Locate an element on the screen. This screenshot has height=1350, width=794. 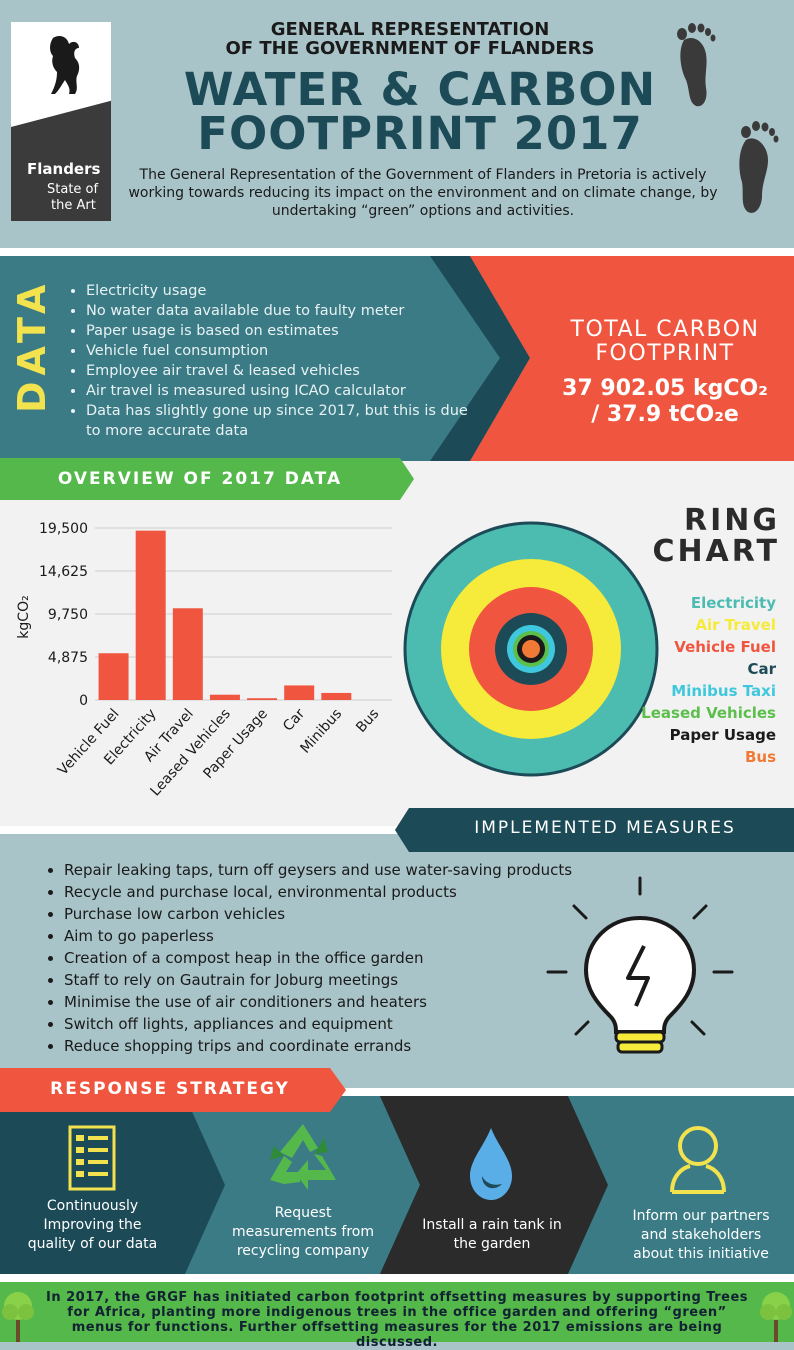
legend-entry: Air Travel is located at coordinates (735, 625).